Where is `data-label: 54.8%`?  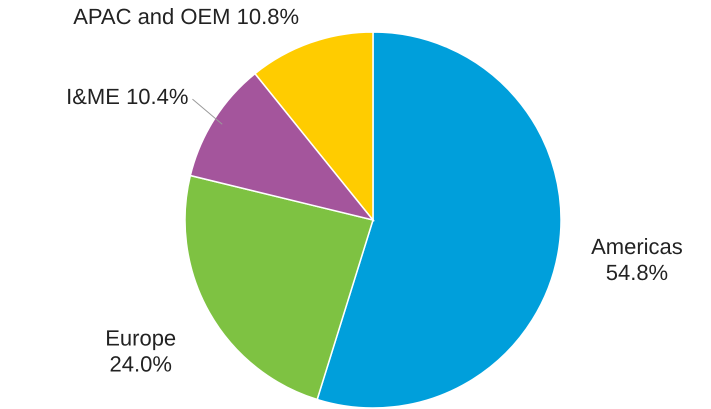
data-label: 54.8% is located at coordinates (637, 273).